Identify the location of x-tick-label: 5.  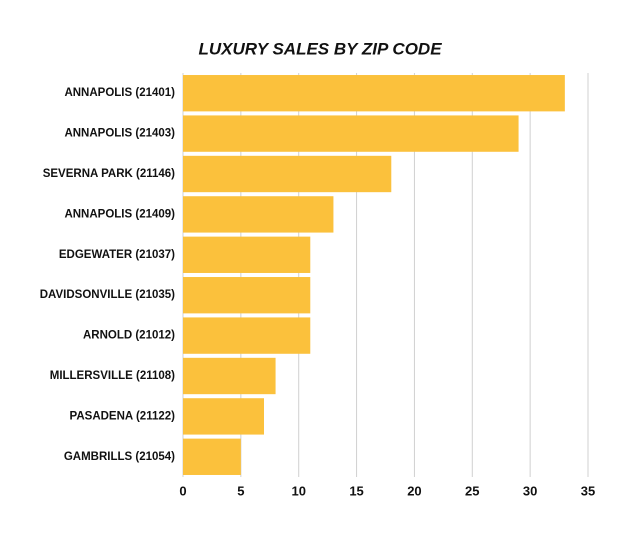
(240, 490).